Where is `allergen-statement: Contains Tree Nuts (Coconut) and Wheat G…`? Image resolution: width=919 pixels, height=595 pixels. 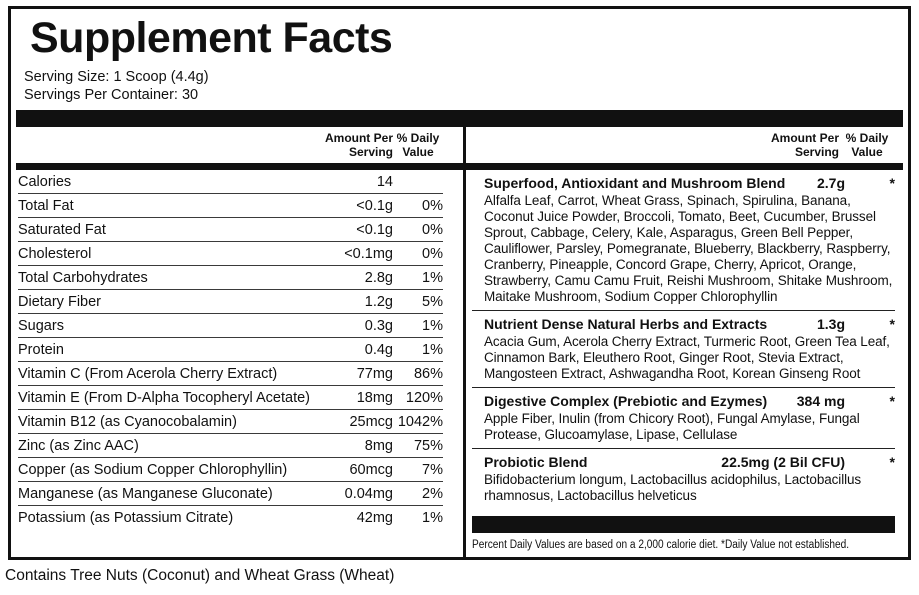
allergen-statement: Contains Tree Nuts (Coconut) and Wheat G… is located at coordinates (200, 575).